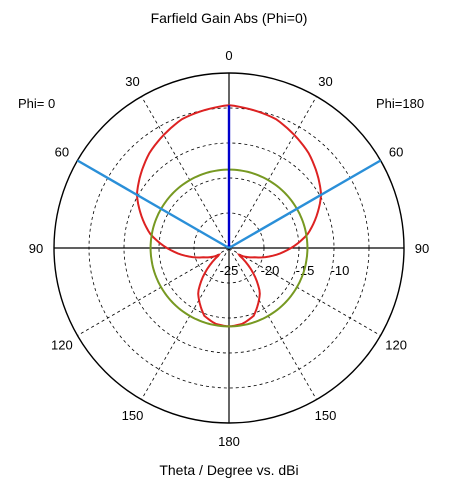 The width and height of the screenshot is (454, 492). What do you see at coordinates (228, 470) in the screenshot?
I see `x-axis-label: Theta / Degree vs. dBi` at bounding box center [228, 470].